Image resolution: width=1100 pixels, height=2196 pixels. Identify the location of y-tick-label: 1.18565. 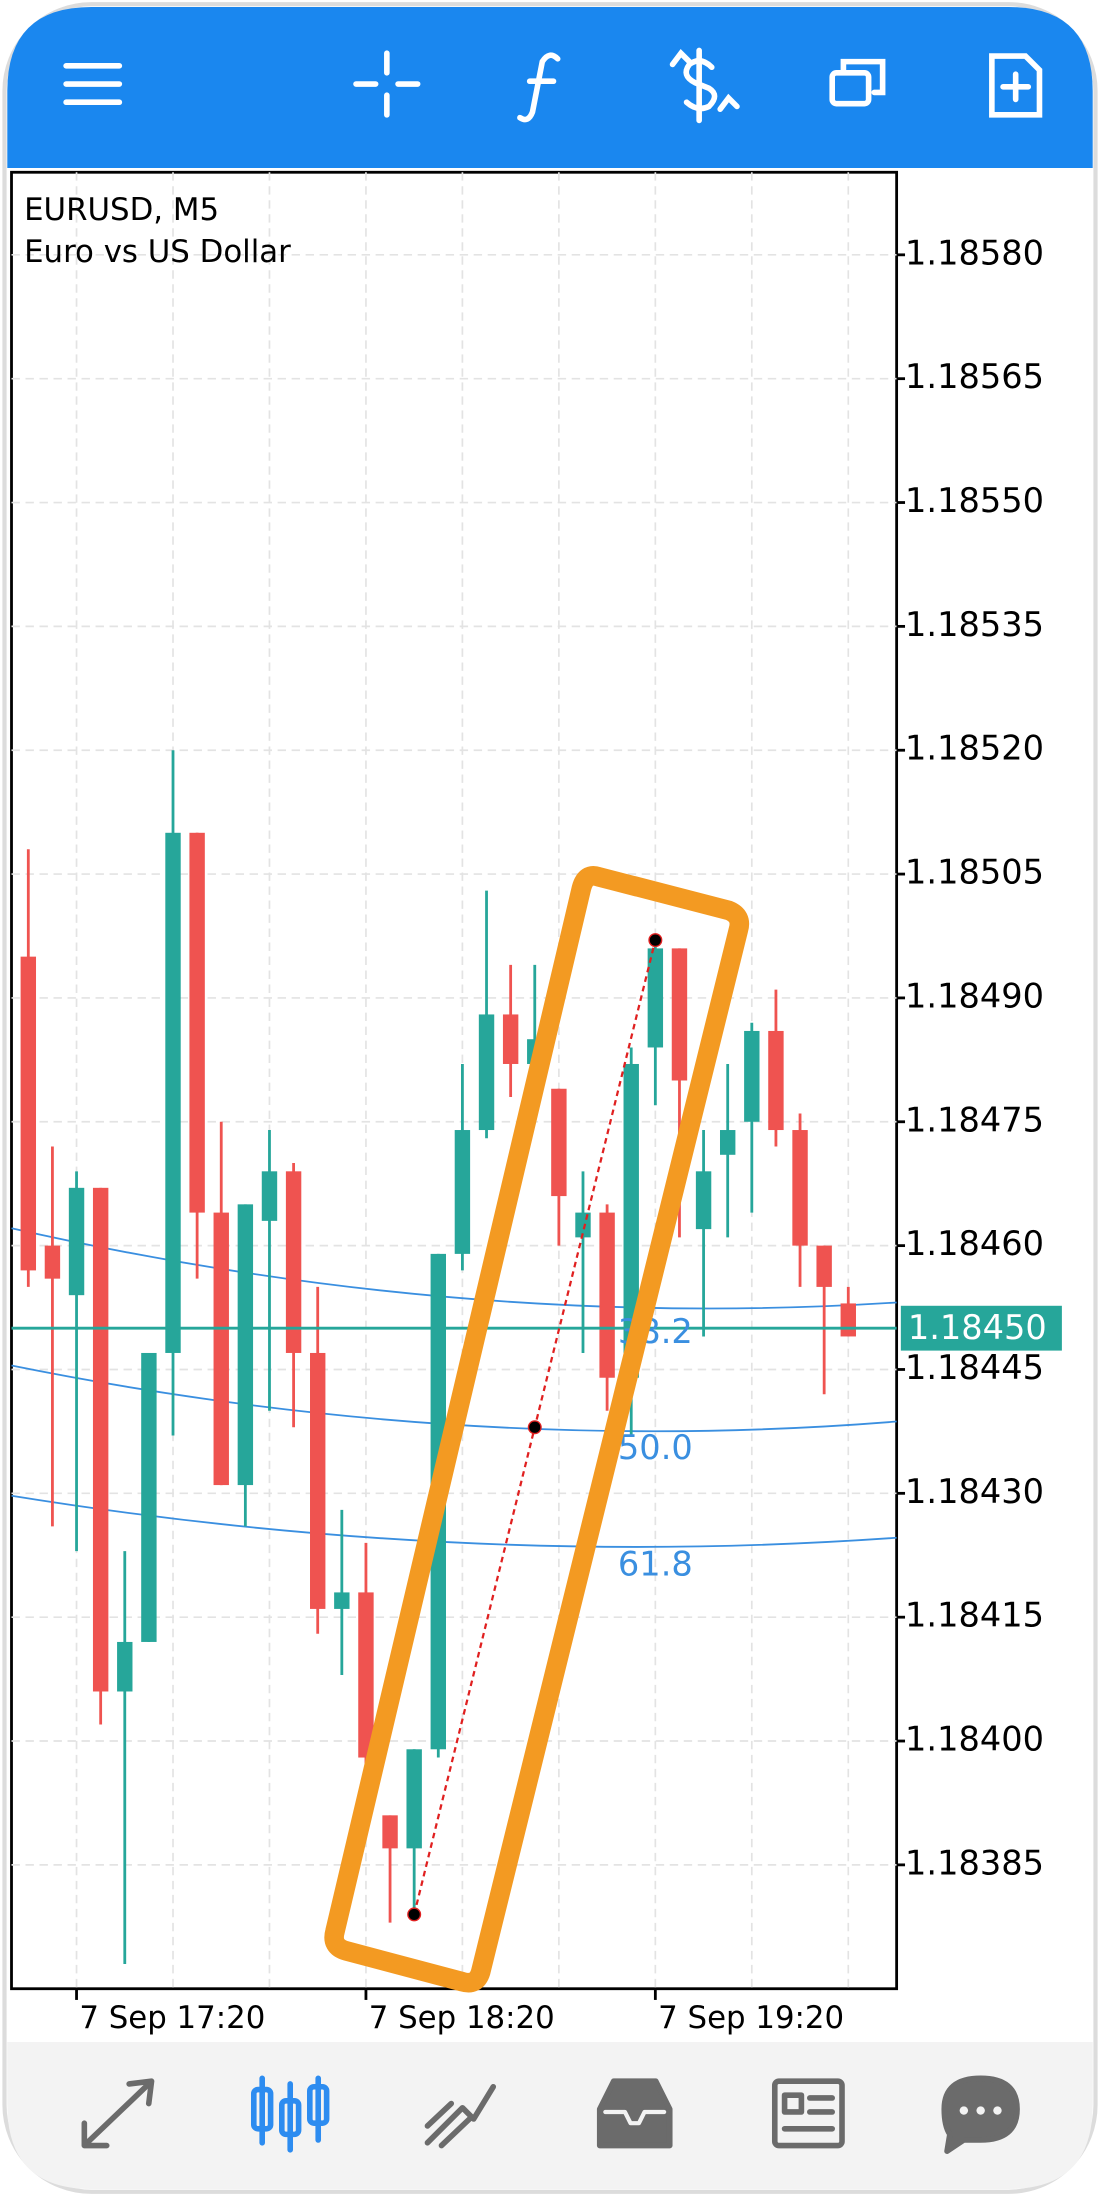
(974, 376).